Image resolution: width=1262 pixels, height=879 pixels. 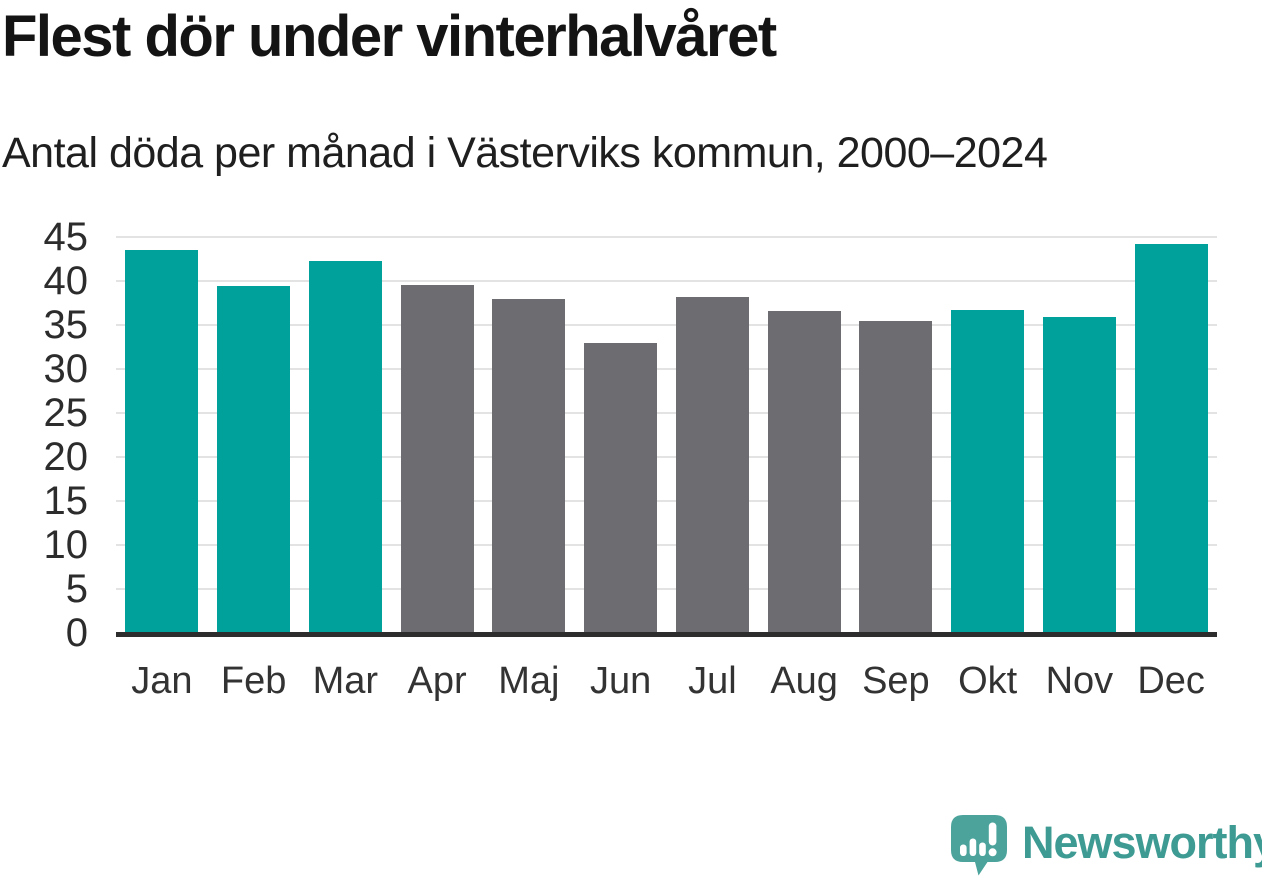 What do you see at coordinates (988, 471) in the screenshot?
I see `bar-okt` at bounding box center [988, 471].